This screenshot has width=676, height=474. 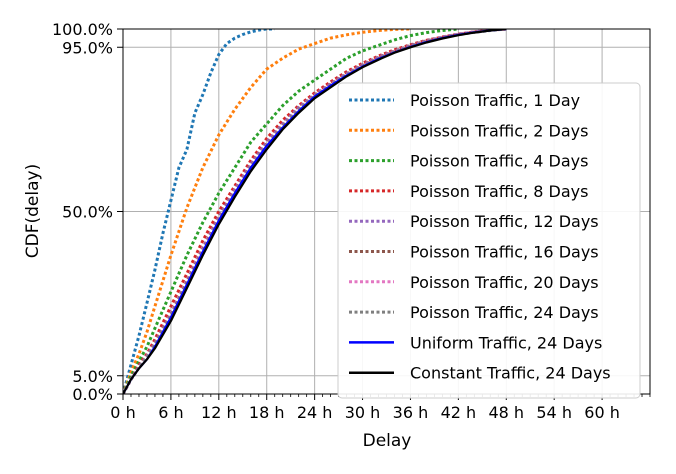 I want to click on x-tick-label: 18 h, so click(x=267, y=412).